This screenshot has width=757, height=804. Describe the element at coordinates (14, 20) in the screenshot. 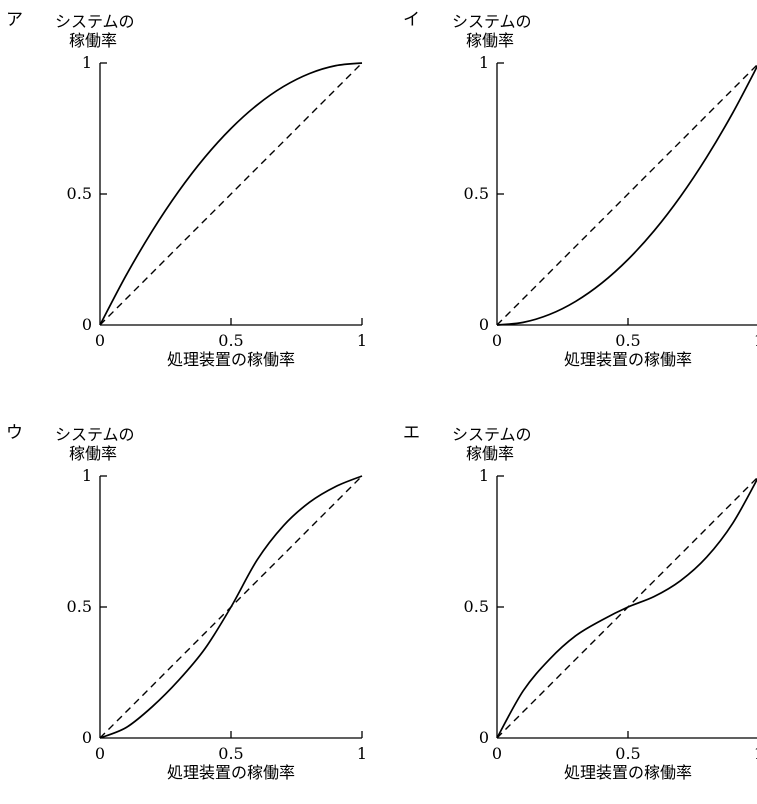

I see `option-label: ア` at that location.